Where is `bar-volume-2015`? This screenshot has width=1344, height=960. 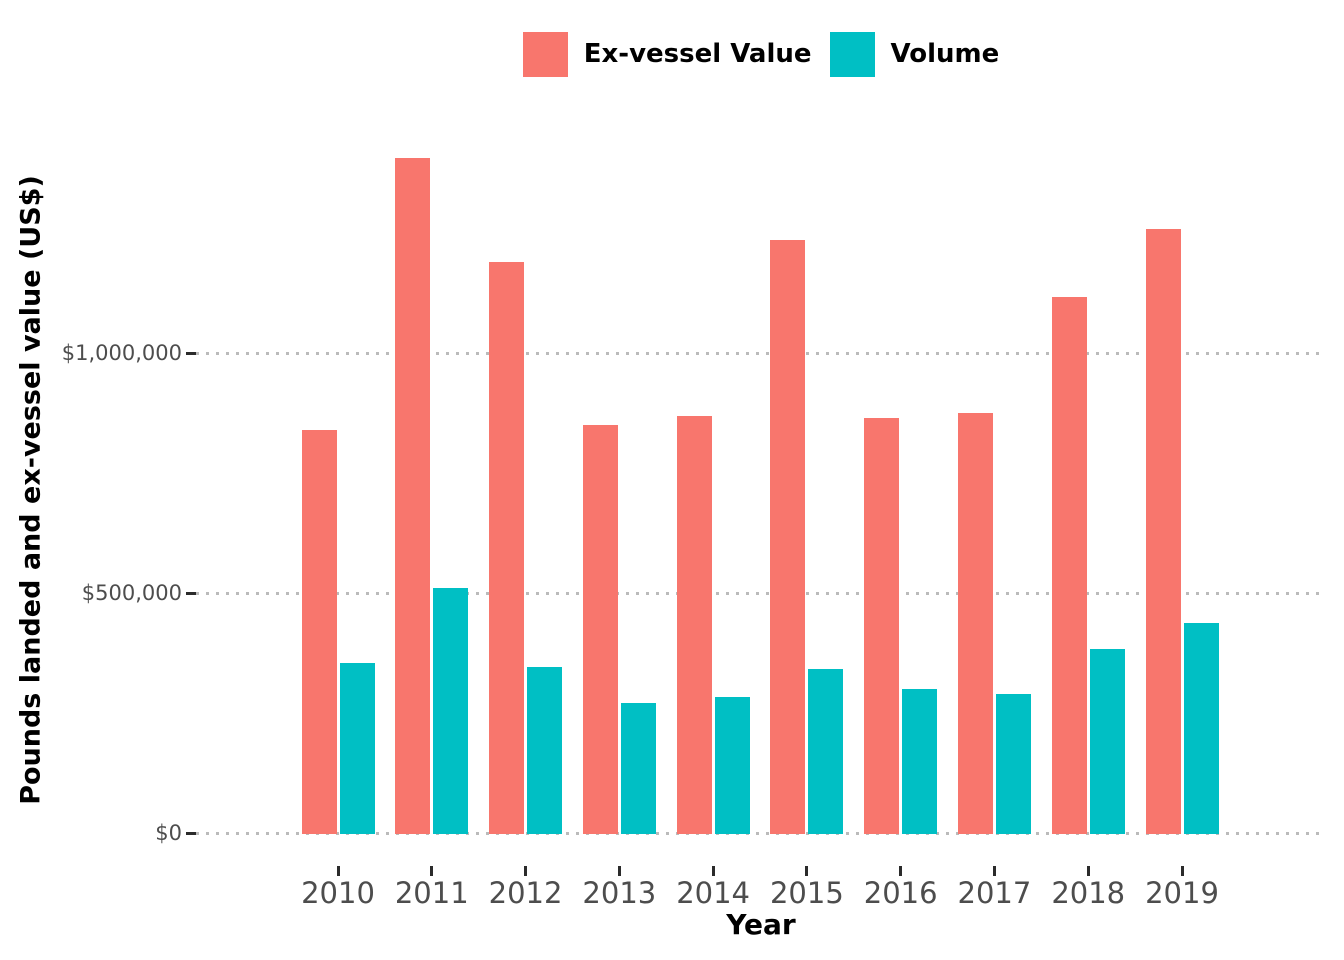
bar-volume-2015 is located at coordinates (826, 751).